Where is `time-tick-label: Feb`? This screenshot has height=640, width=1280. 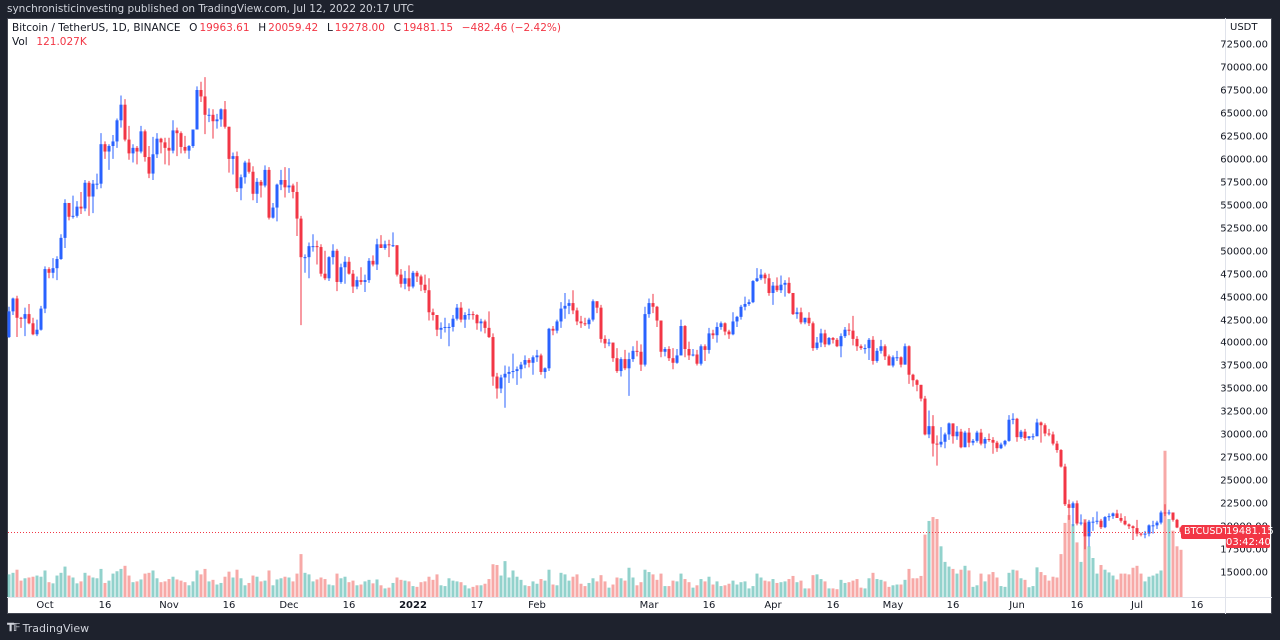 time-tick-label: Feb is located at coordinates (537, 605).